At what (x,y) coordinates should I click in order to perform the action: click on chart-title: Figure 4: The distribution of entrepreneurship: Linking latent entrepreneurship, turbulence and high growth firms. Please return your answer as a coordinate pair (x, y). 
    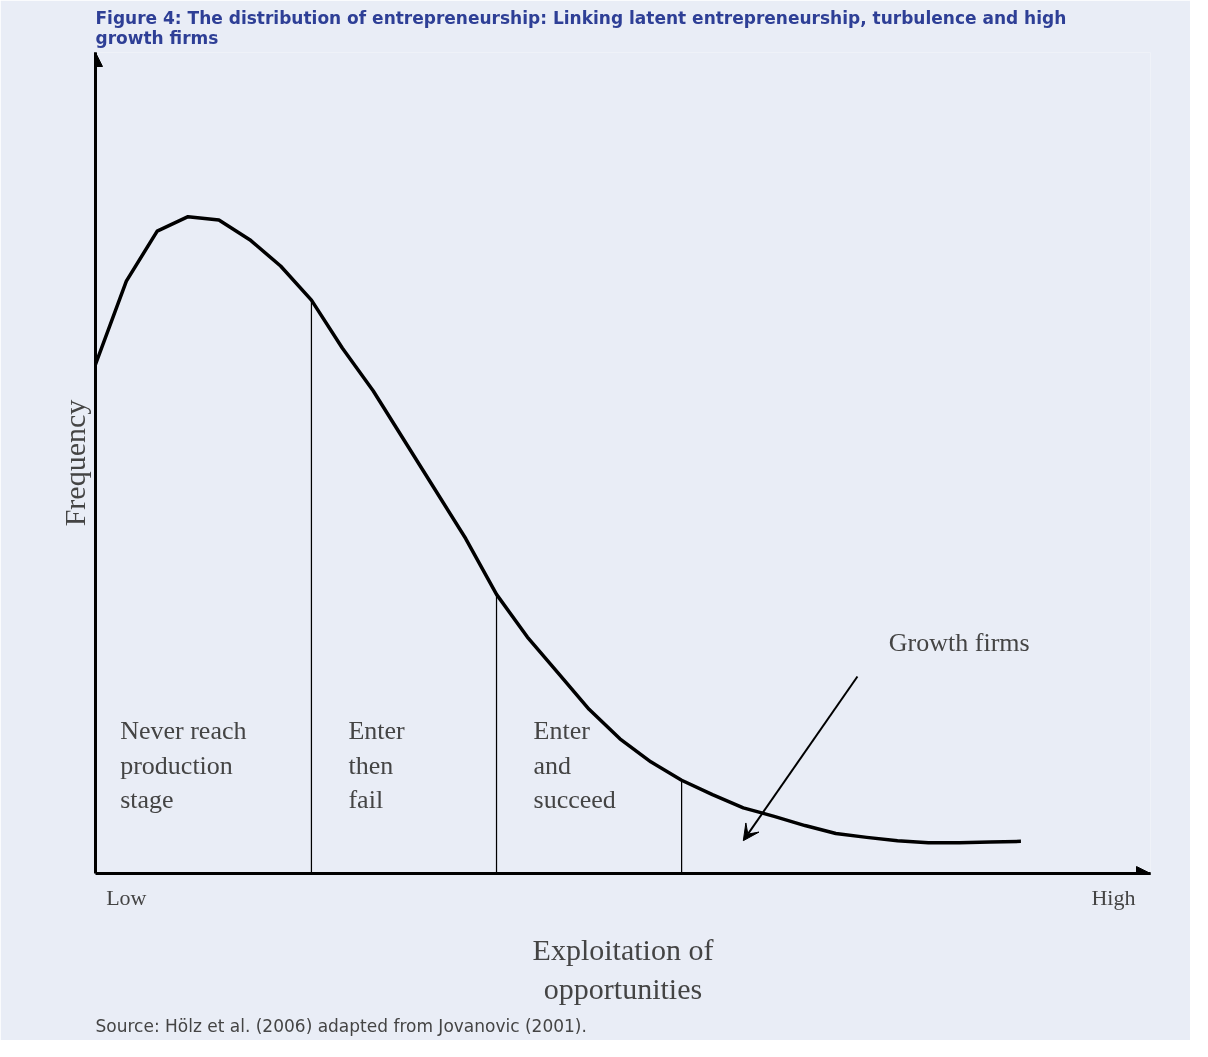
    Looking at the image, I should click on (581, 27).